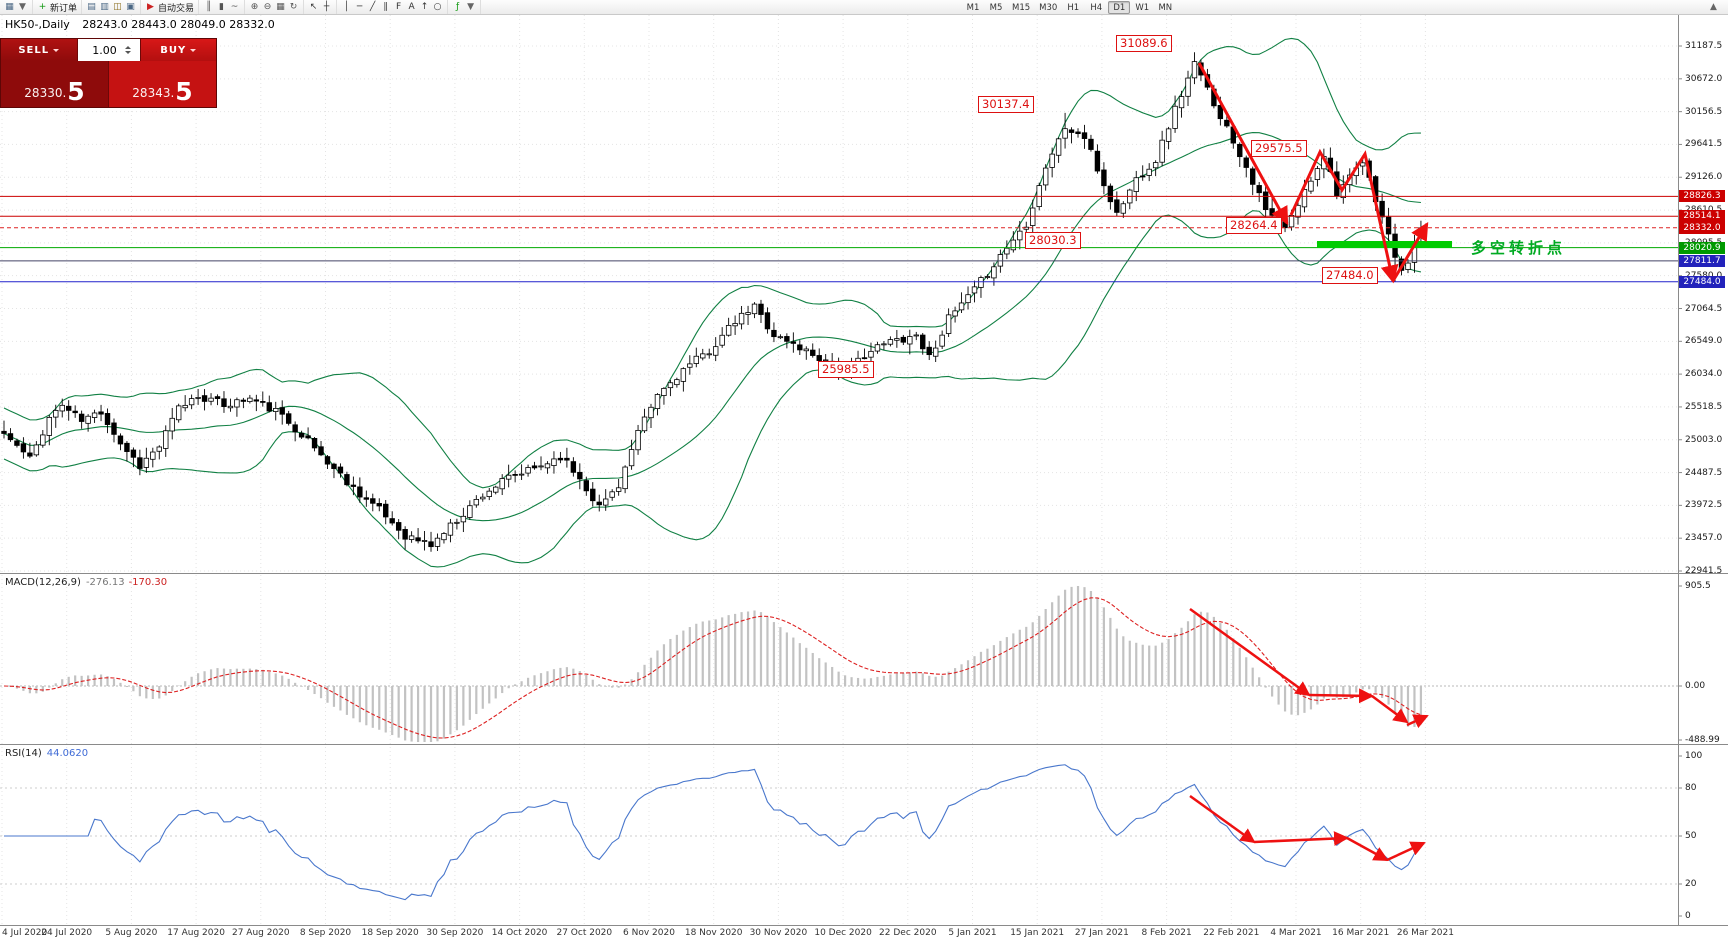 The height and width of the screenshot is (942, 1728). Describe the element at coordinates (346, 7) in the screenshot. I see `vertical-line-icon: │` at that location.